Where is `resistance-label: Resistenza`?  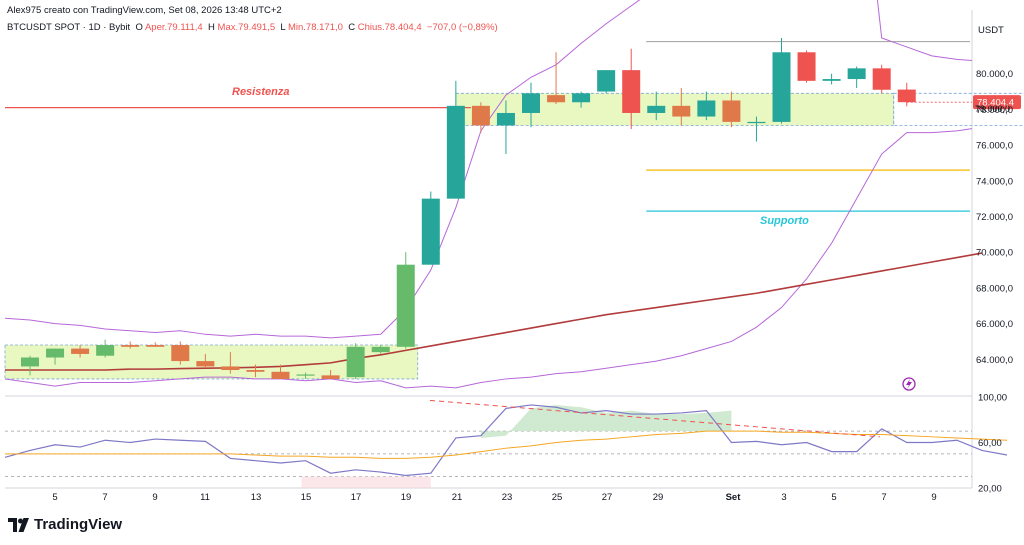 resistance-label: Resistenza is located at coordinates (260, 92).